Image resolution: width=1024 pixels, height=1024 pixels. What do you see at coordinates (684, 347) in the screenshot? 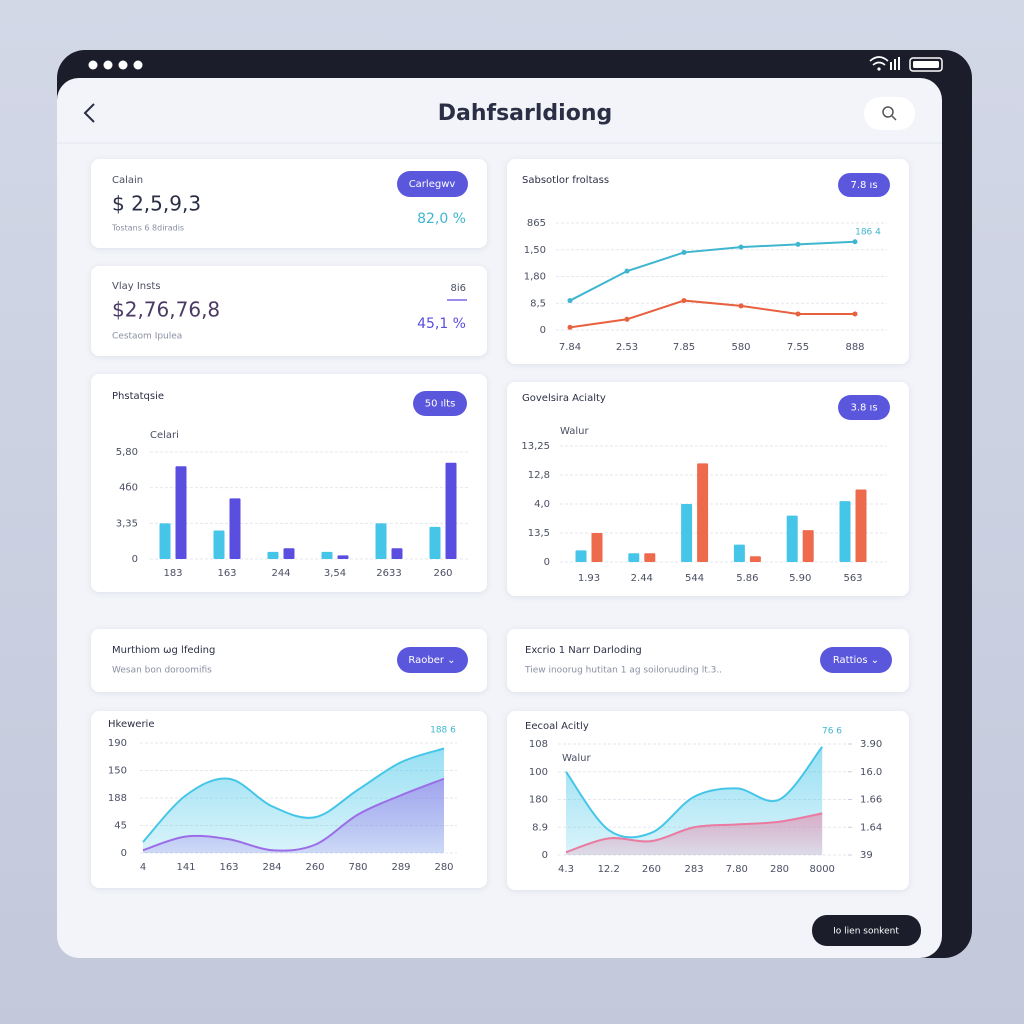
I see `x-tick-label: 7.85` at bounding box center [684, 347].